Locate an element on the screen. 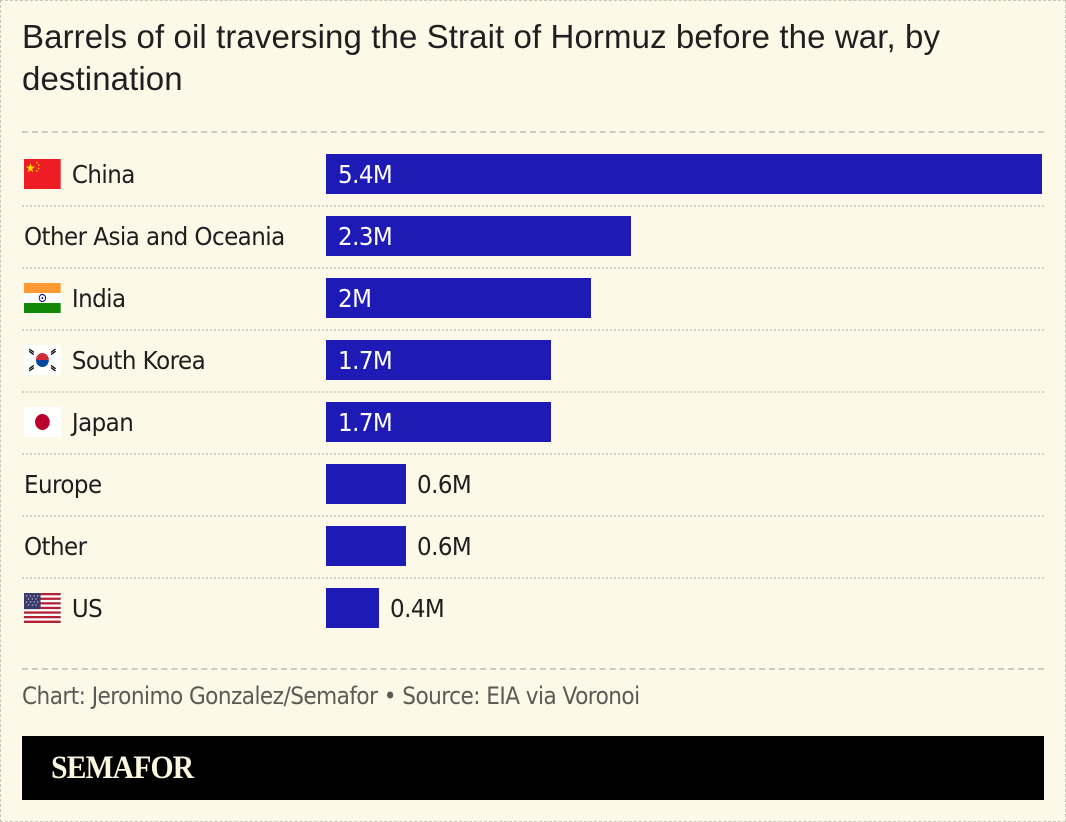 The height and width of the screenshot is (822, 1066). value-label: 2.3M is located at coordinates (365, 236).